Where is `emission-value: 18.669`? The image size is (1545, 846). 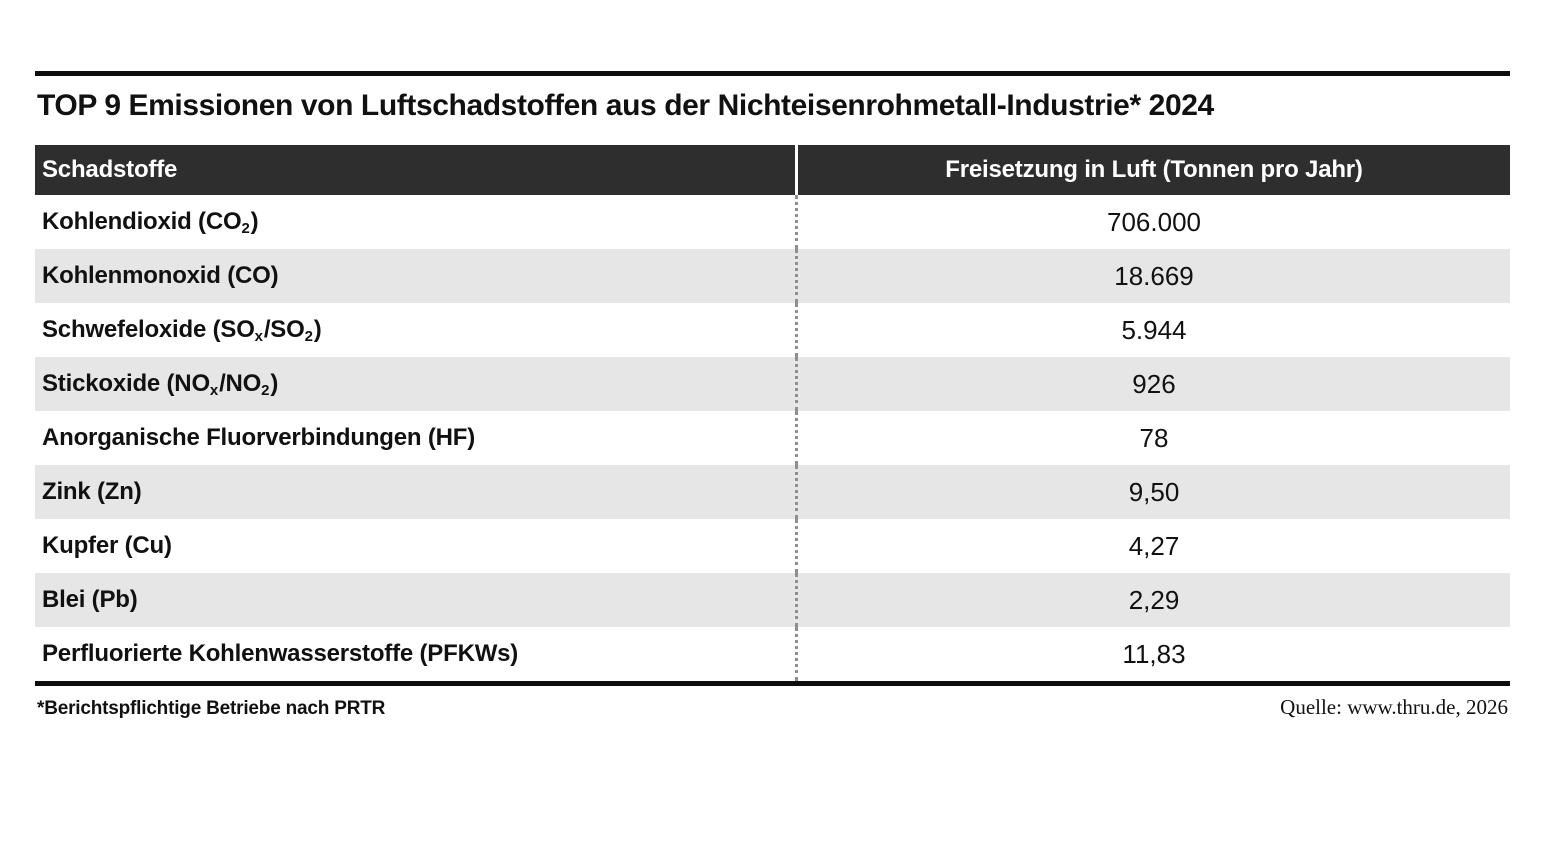
emission-value: 18.669 is located at coordinates (1152, 276).